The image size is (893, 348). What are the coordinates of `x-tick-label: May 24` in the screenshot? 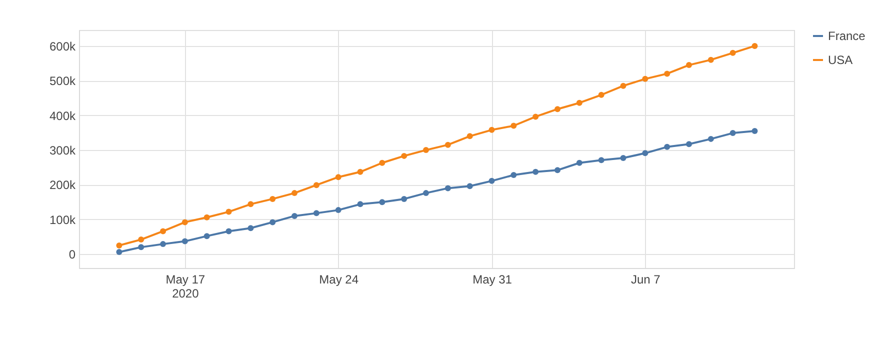 It's located at (339, 279).